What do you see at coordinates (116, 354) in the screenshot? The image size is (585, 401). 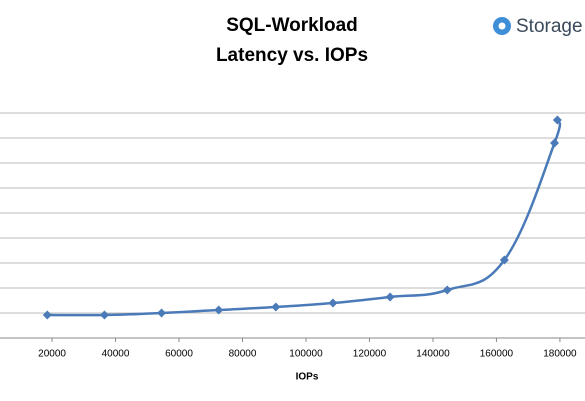 I see `x-tick-label: 40000` at bounding box center [116, 354].